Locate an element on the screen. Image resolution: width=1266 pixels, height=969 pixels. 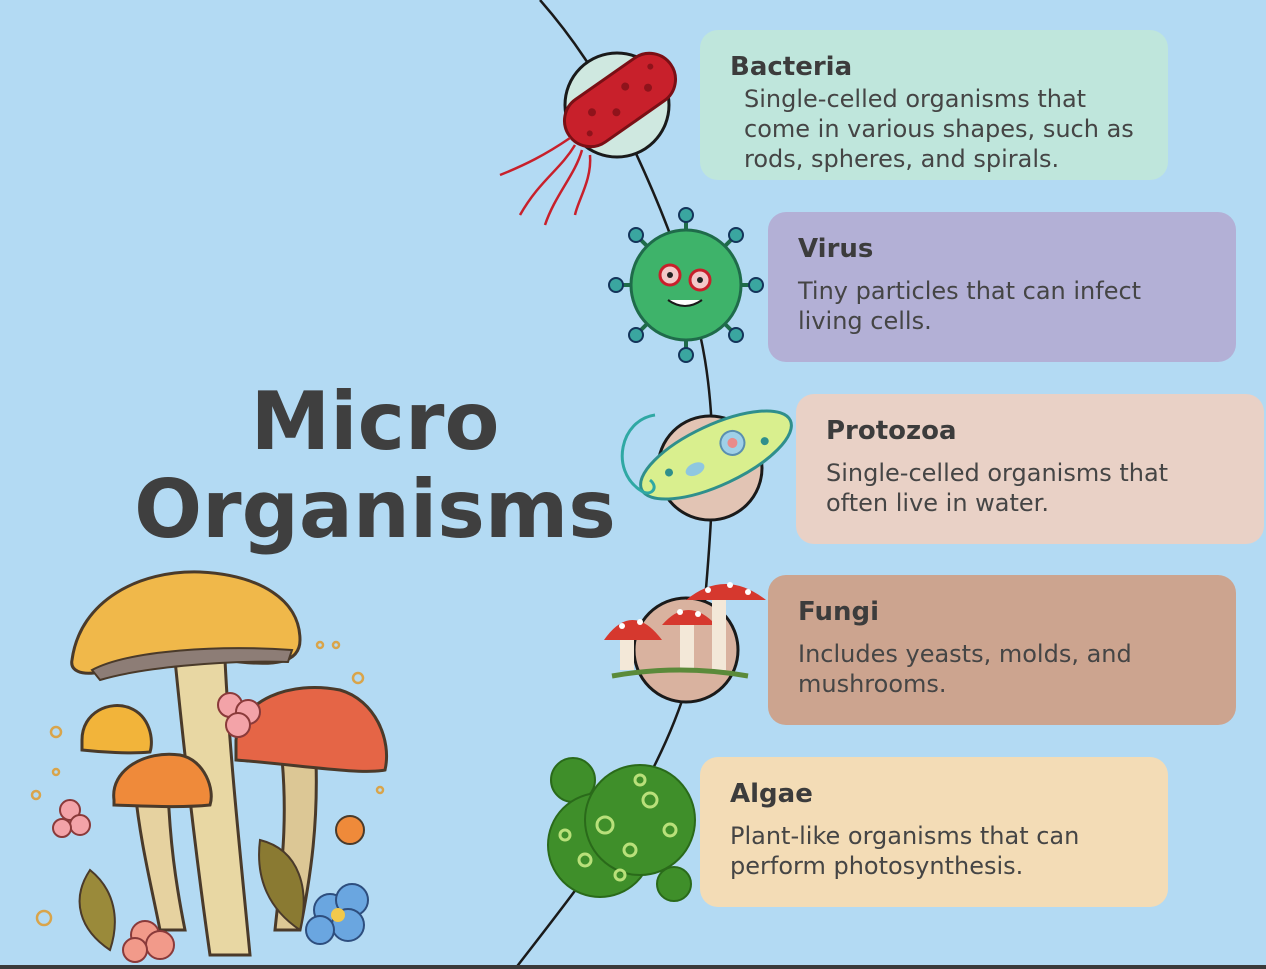
card-title: Bacteria is located at coordinates (791, 67).